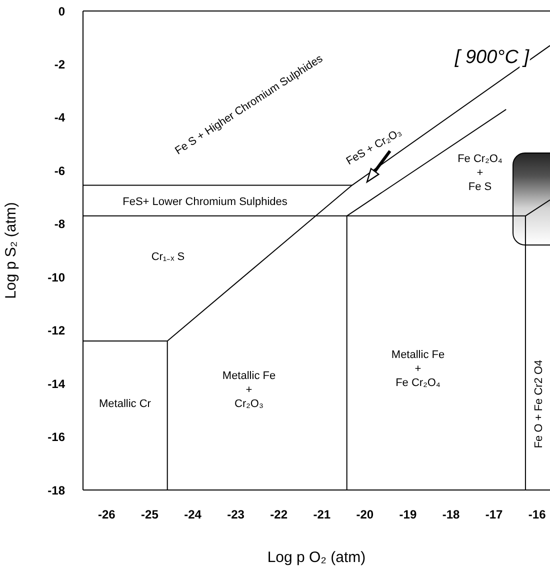  Describe the element at coordinates (322, 515) in the screenshot. I see `x-tick-label: -21` at that location.